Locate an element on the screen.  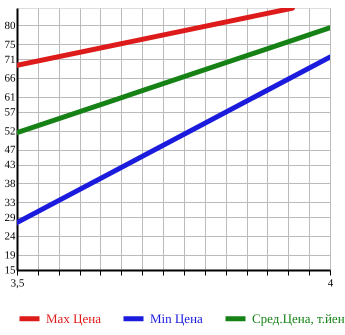
y-tick-label: 38 is located at coordinates (10, 184).